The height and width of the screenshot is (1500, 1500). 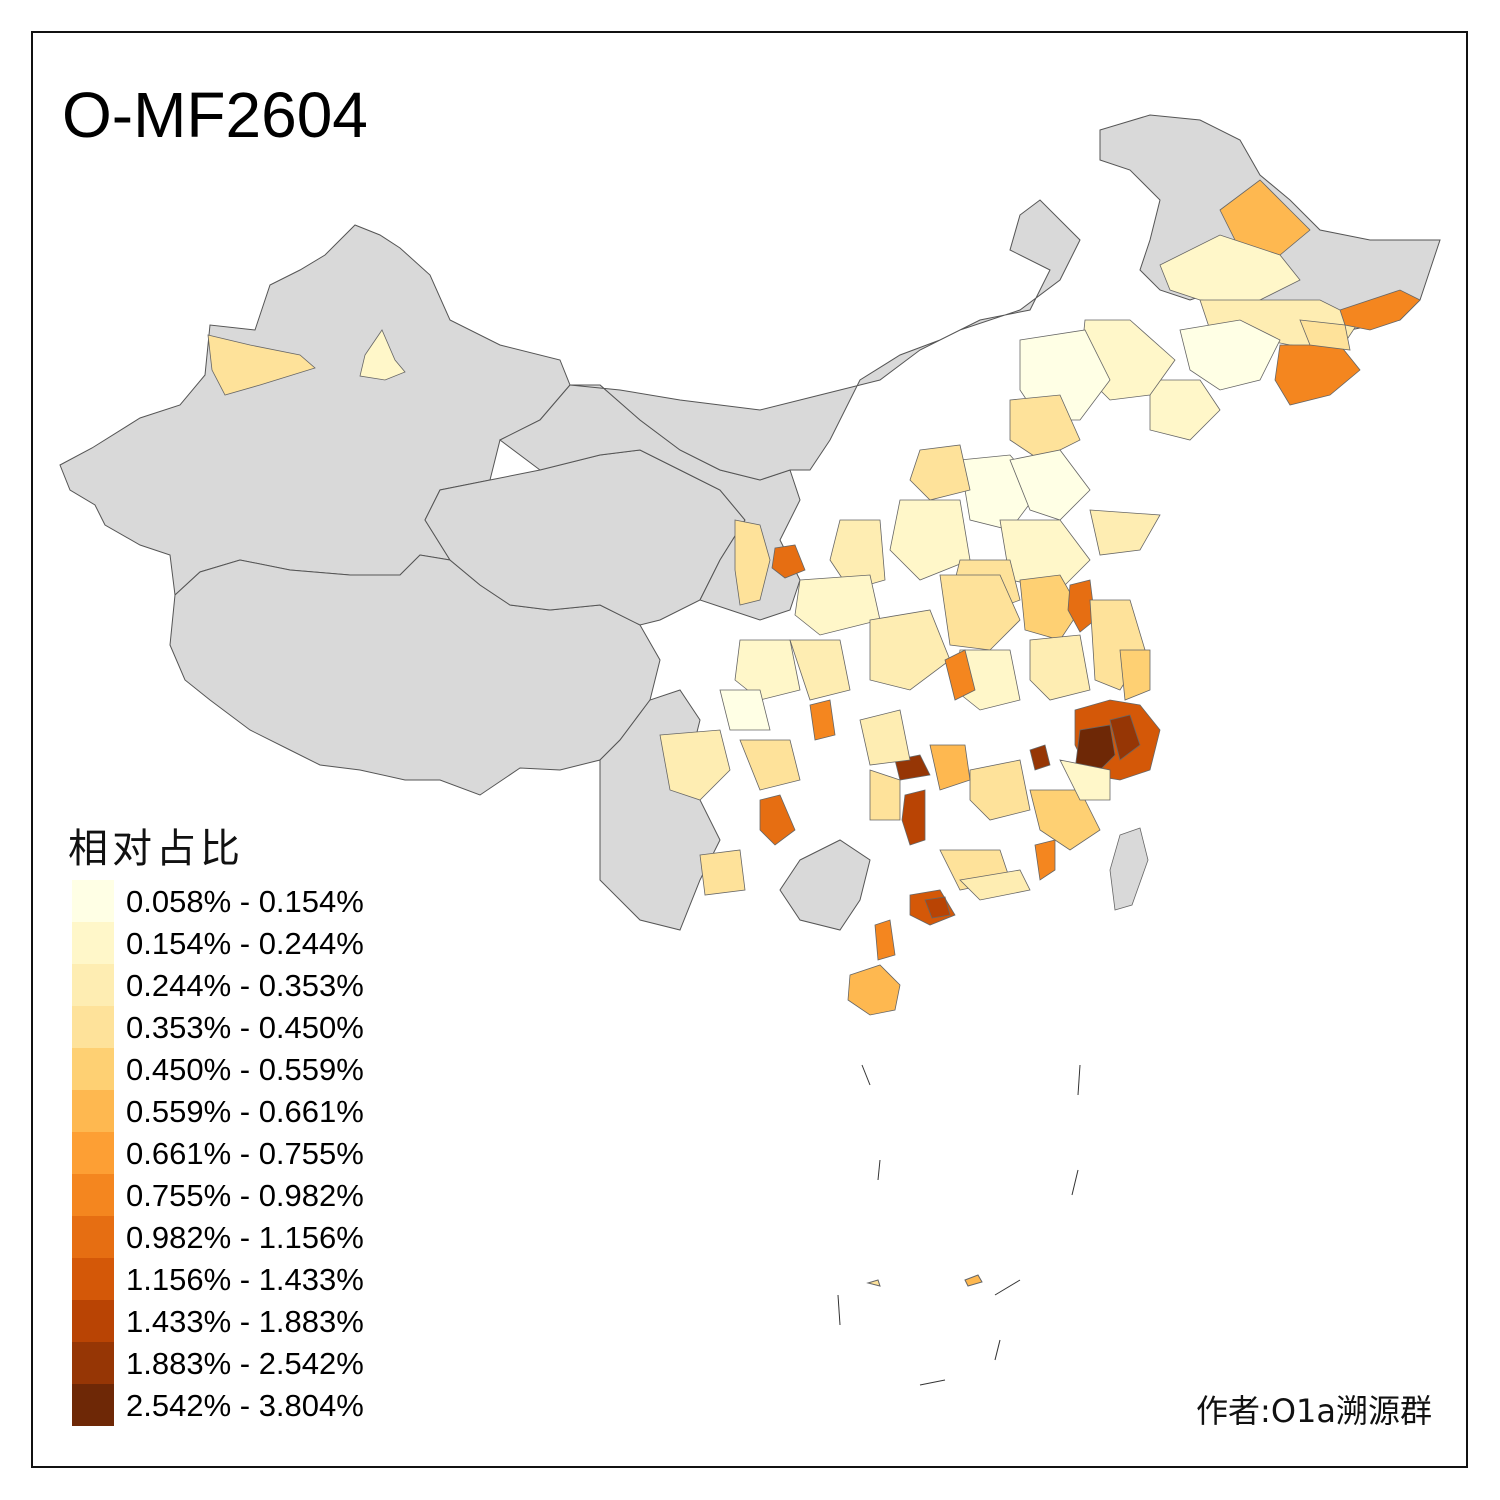 I want to click on region-ne-yanbian, so click(x=1317, y=375).